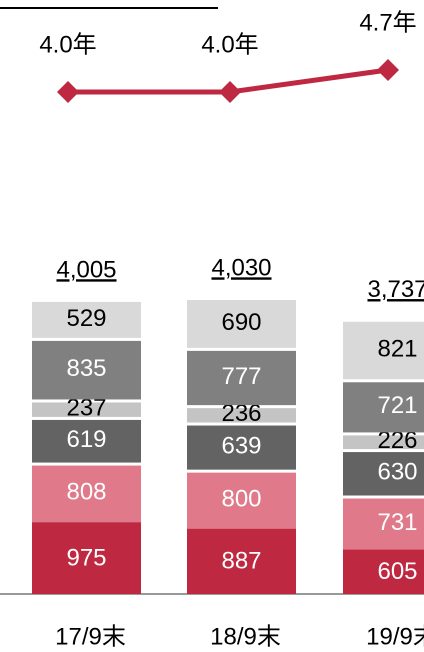  Describe the element at coordinates (397, 405) in the screenshot. I see `segment-label: 721` at that location.